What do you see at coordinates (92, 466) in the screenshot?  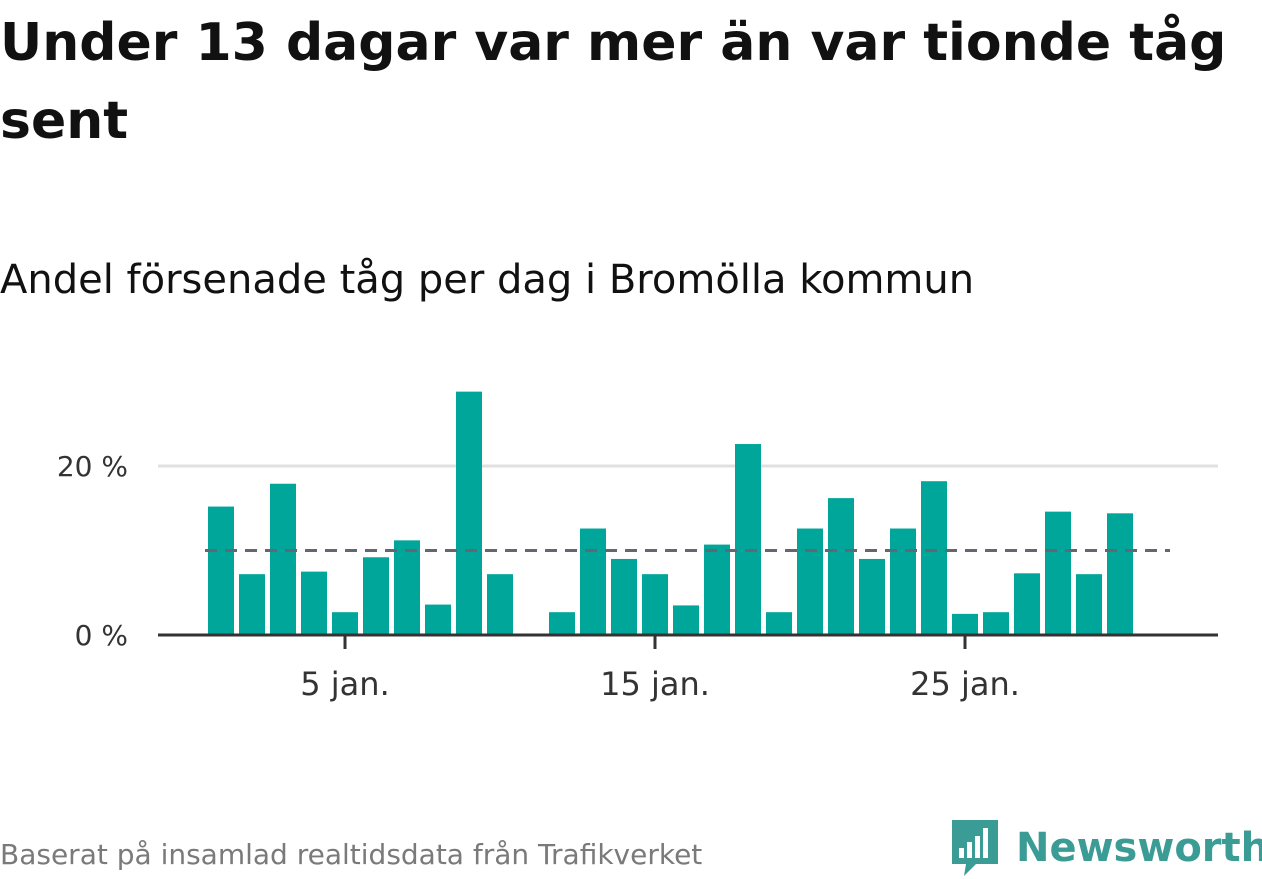 I see `y-tick-label: 20 %` at bounding box center [92, 466].